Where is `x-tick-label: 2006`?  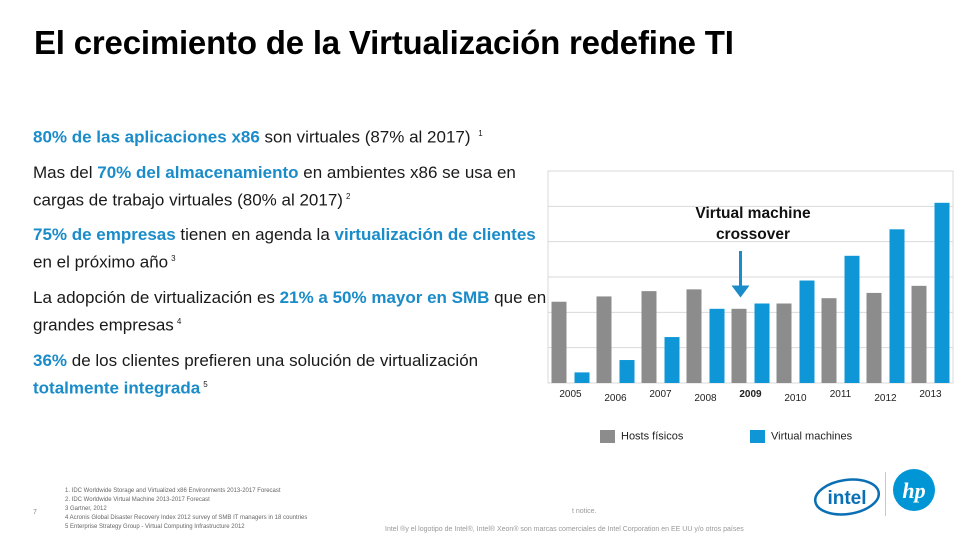
x-tick-label: 2006 is located at coordinates (615, 398).